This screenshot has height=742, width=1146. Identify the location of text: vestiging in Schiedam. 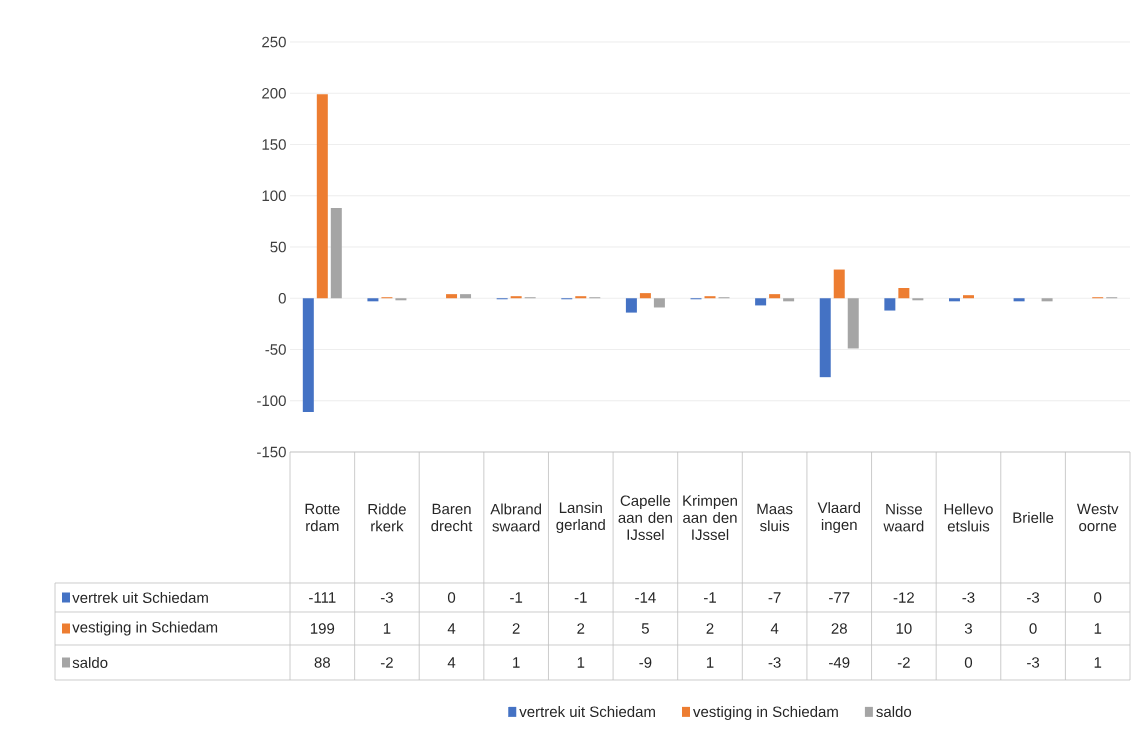
(765, 713).